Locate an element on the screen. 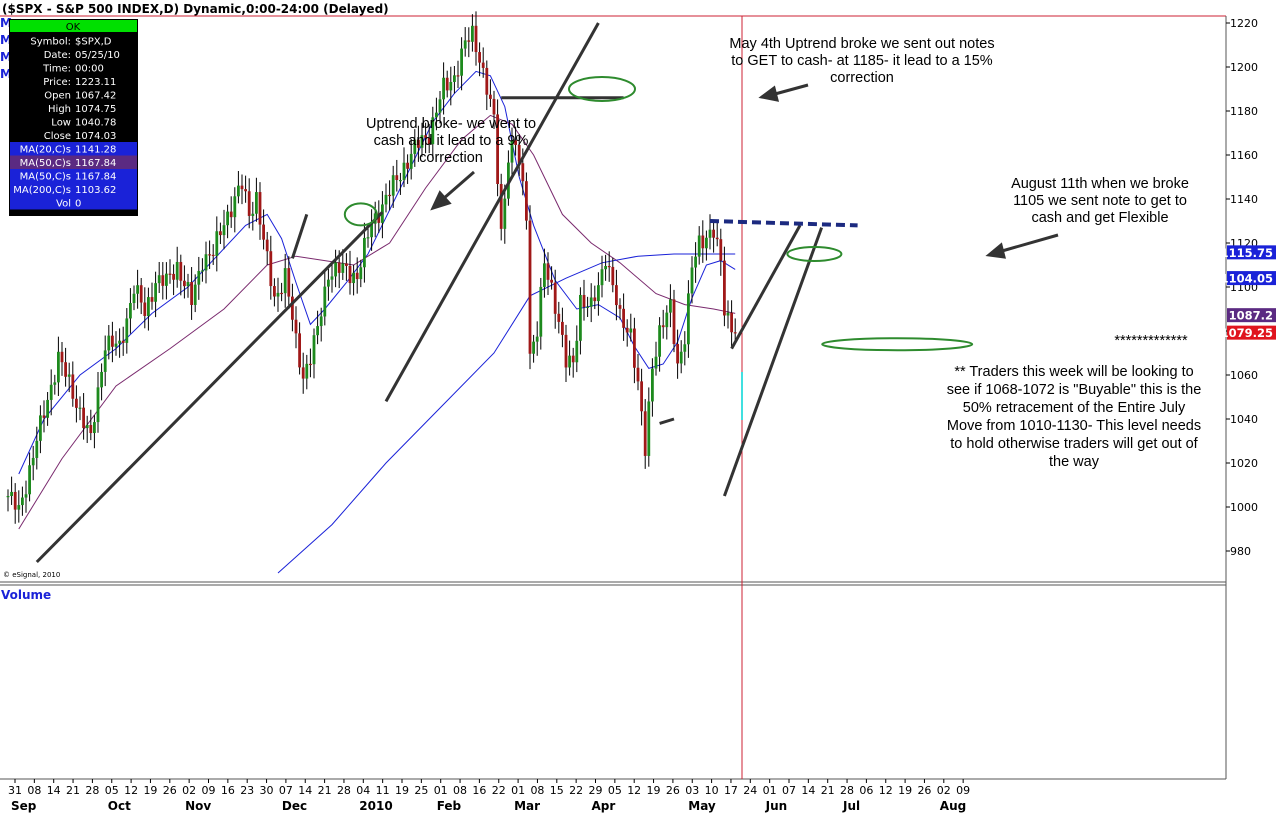 The image size is (1276, 813). annotation-arrows is located at coordinates (744, 171).